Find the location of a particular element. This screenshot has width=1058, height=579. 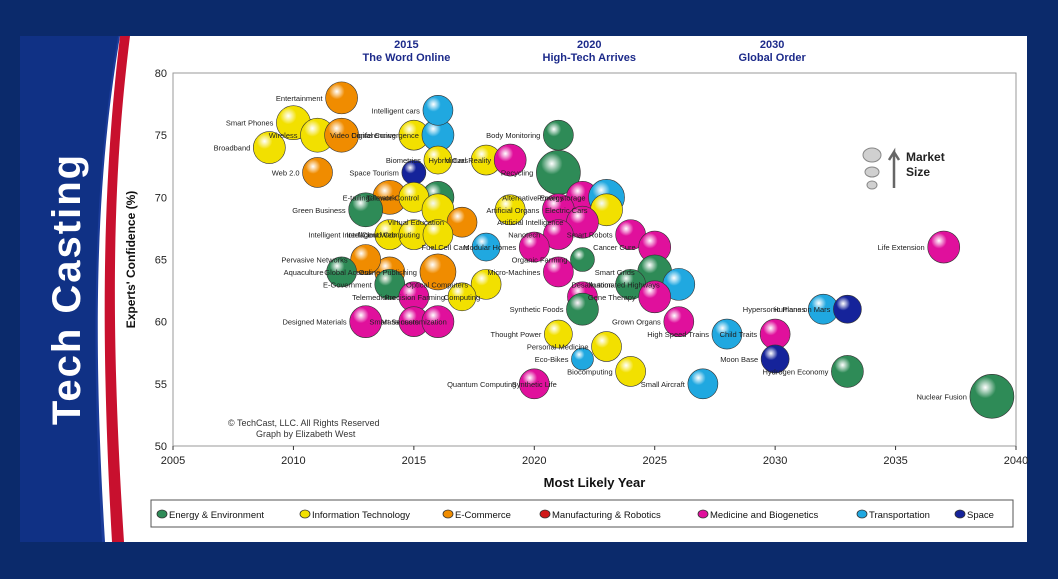

era-label: The Word Online is located at coordinates (407, 58).